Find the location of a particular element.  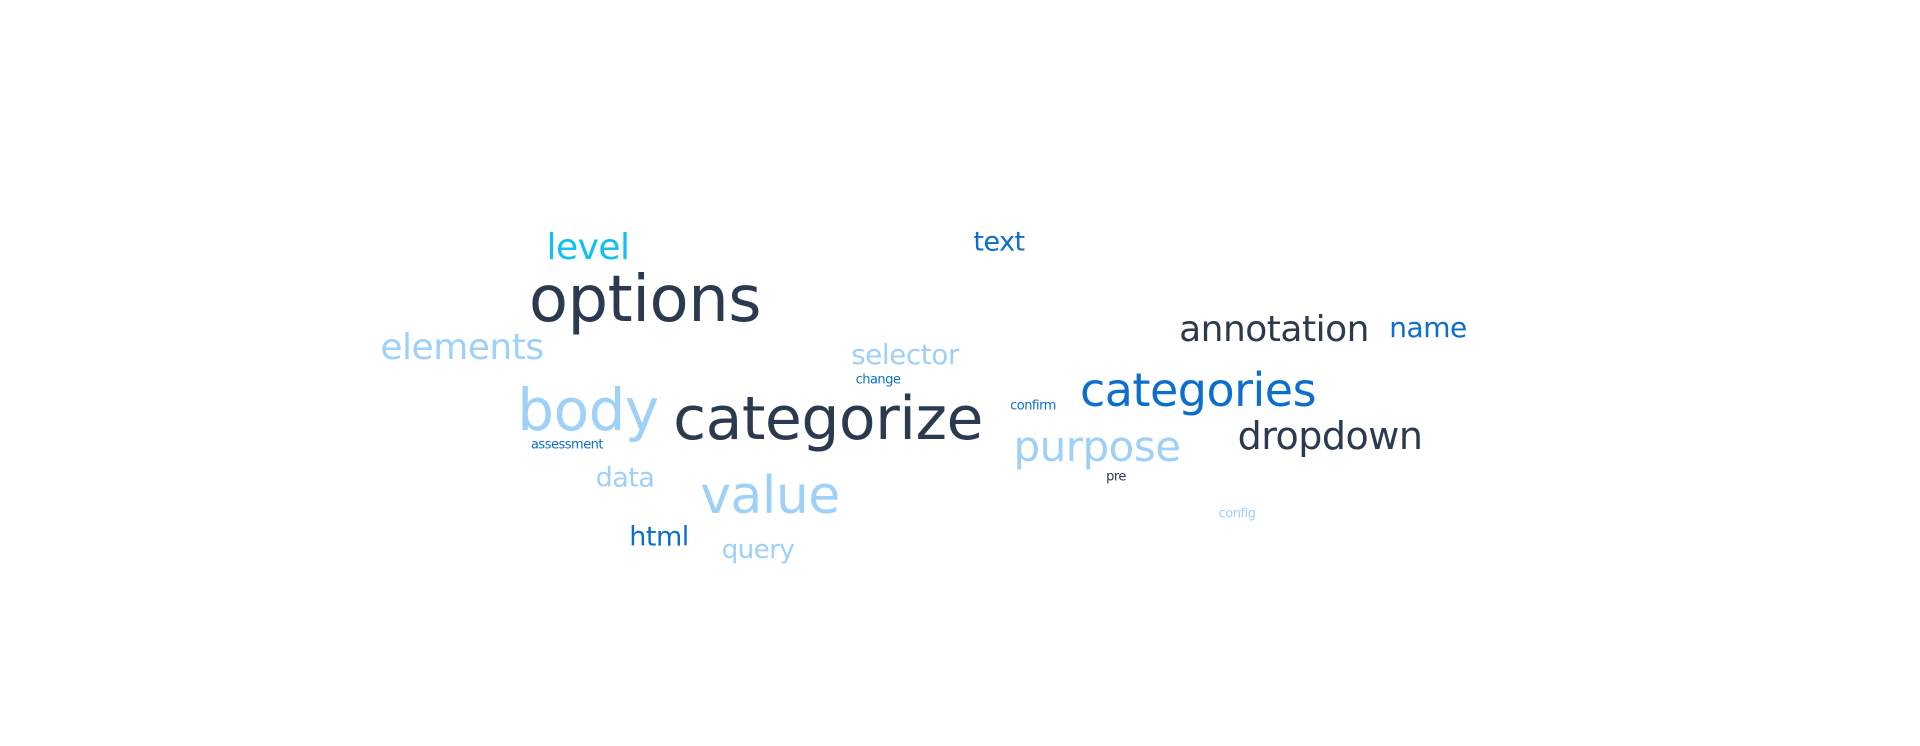

word-config: config is located at coordinates (1237, 514).